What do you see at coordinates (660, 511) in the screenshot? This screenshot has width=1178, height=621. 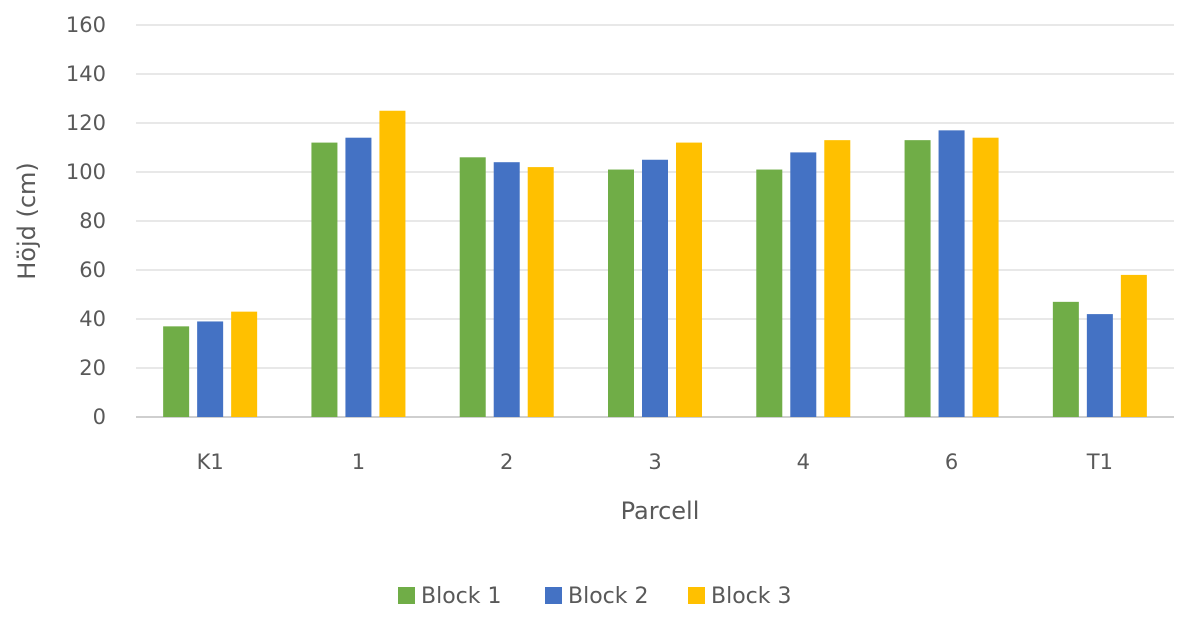 I see `x-axis-title: Parcell` at bounding box center [660, 511].